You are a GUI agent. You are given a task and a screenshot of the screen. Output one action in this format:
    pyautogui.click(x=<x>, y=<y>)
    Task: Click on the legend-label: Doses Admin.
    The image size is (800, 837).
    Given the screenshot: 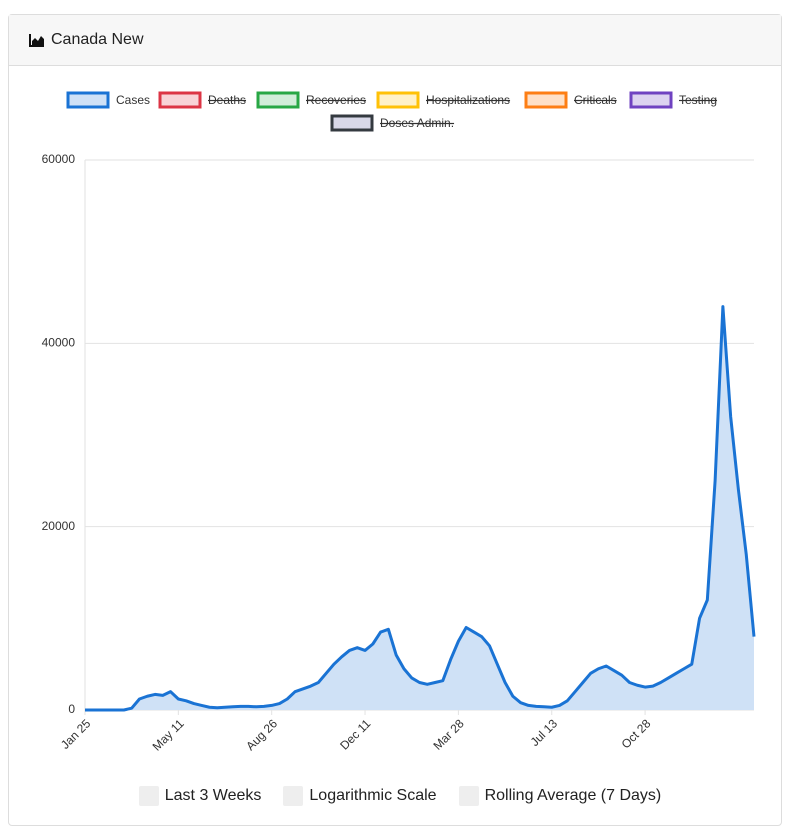 What is the action you would take?
    pyautogui.click(x=417, y=123)
    